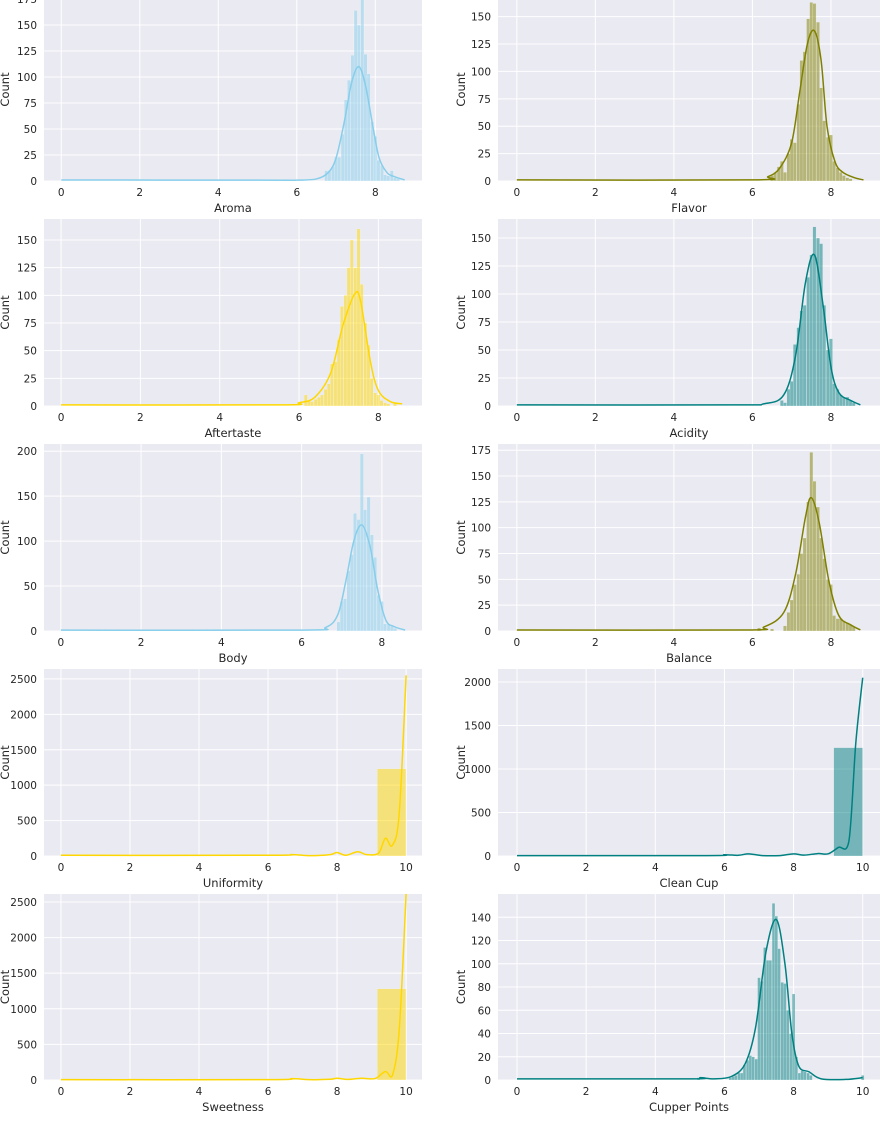 This screenshot has width=887, height=1125. What do you see at coordinates (211, 107) in the screenshot?
I see `subplot-aroma: 0 2 4 6 8 0 25 50 75 100 125 150 175 Aroma Count` at bounding box center [211, 107].